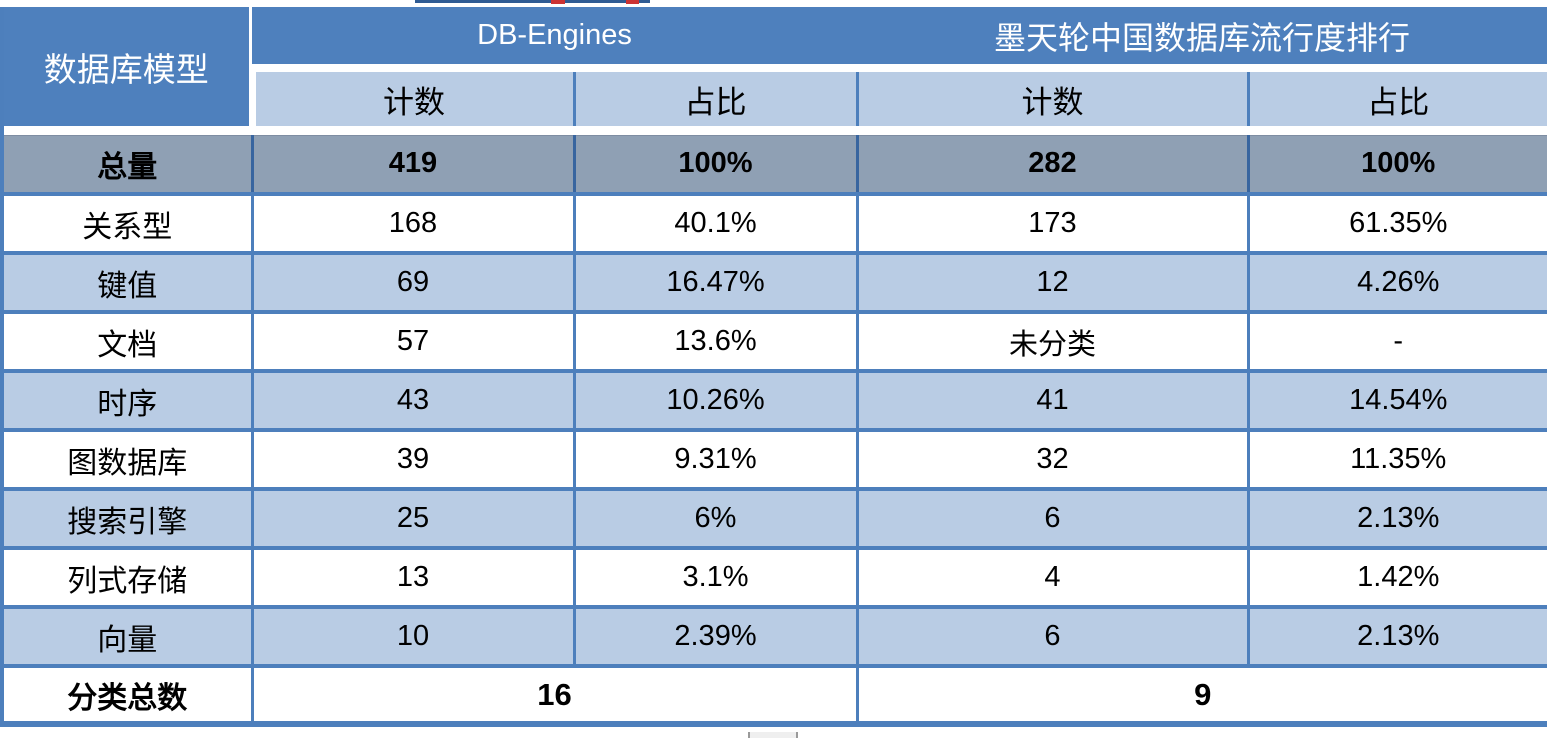  What do you see at coordinates (127, 342) in the screenshot?
I see `row-label-cell: 文档` at bounding box center [127, 342].